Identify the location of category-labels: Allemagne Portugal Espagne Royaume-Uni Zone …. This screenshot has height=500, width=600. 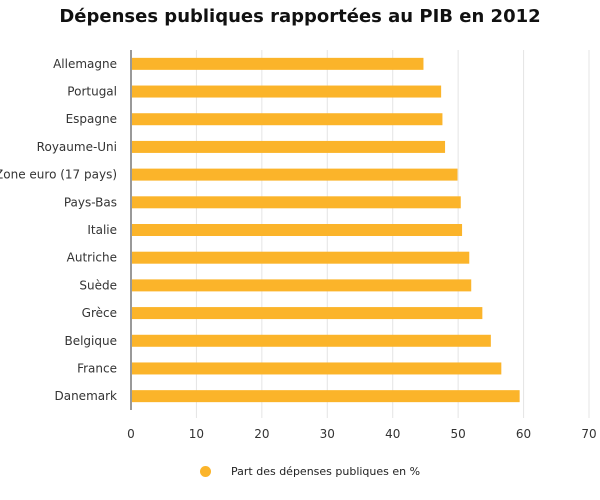
(58, 230).